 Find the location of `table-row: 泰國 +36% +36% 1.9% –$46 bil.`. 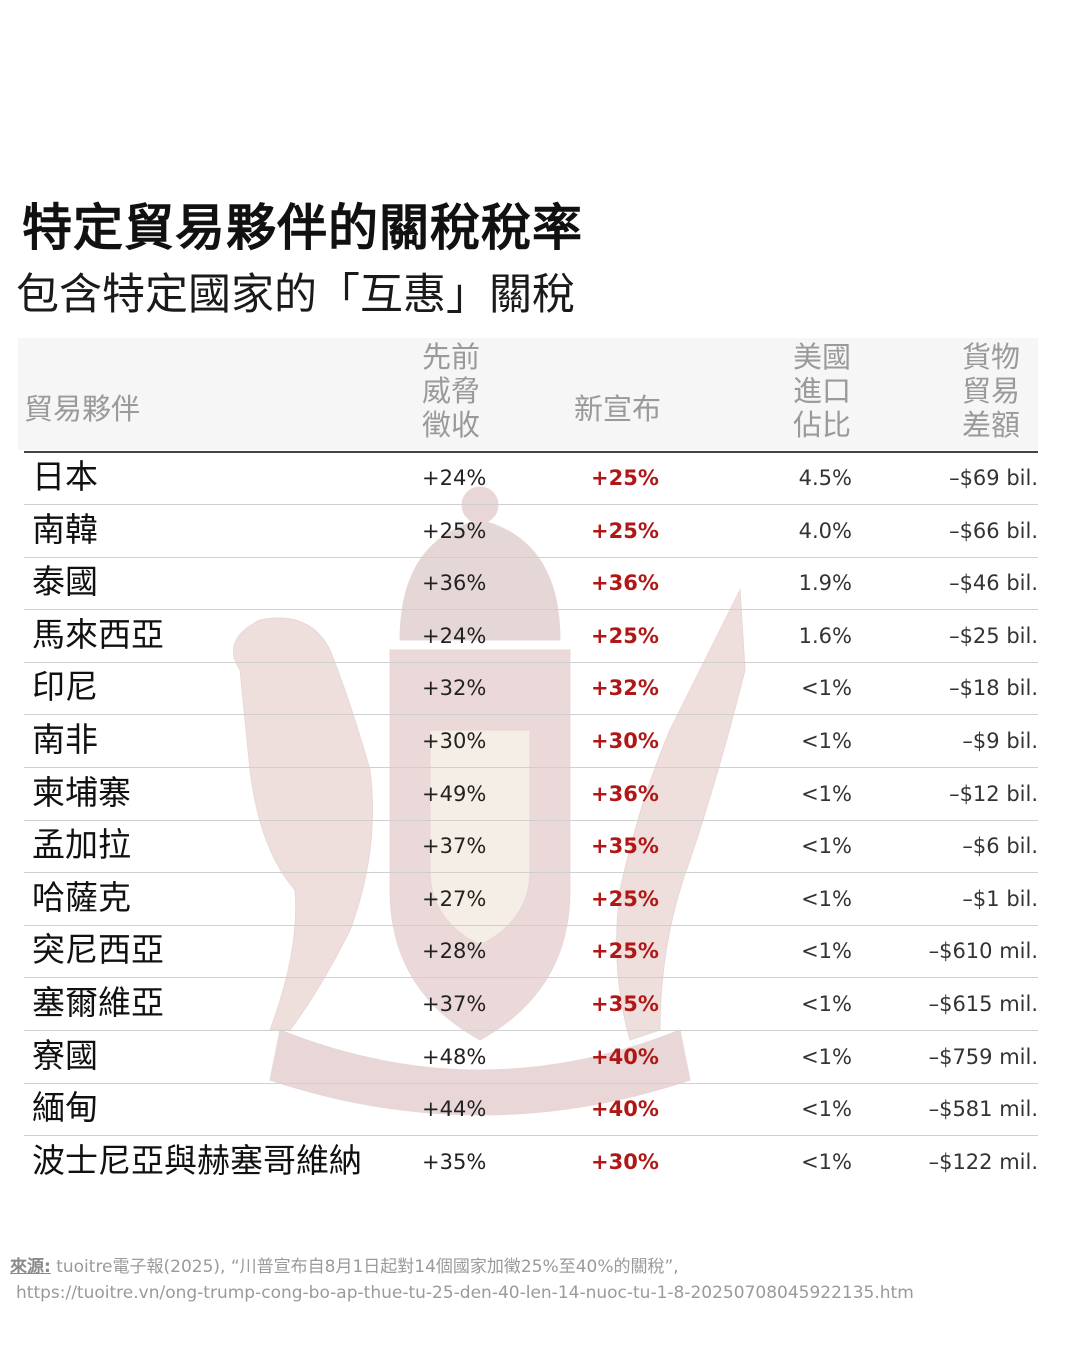

table-row: 泰國 +36% +36% 1.9% –$46 bil. is located at coordinates (531, 584).